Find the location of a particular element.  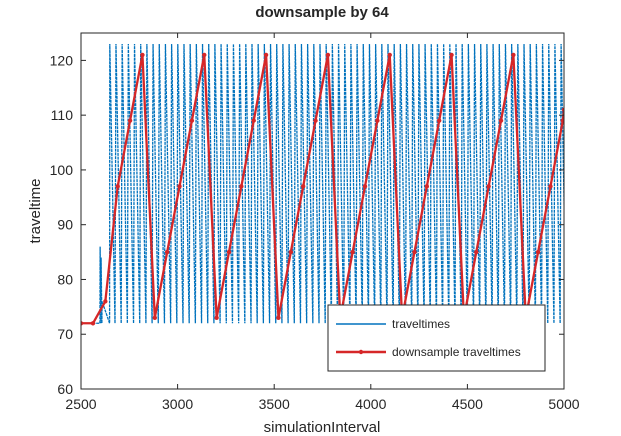

x-tick-label: 3000 is located at coordinates (177, 404).